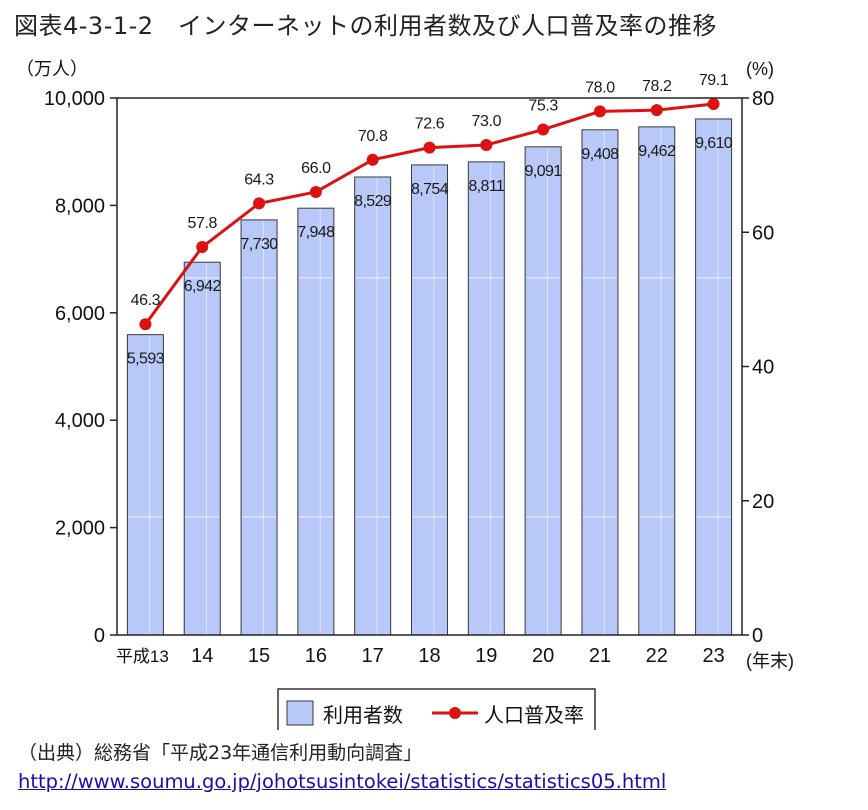 Image resolution: width=868 pixels, height=810 pixels. I want to click on bar-value-label: 8,754, so click(430, 189).